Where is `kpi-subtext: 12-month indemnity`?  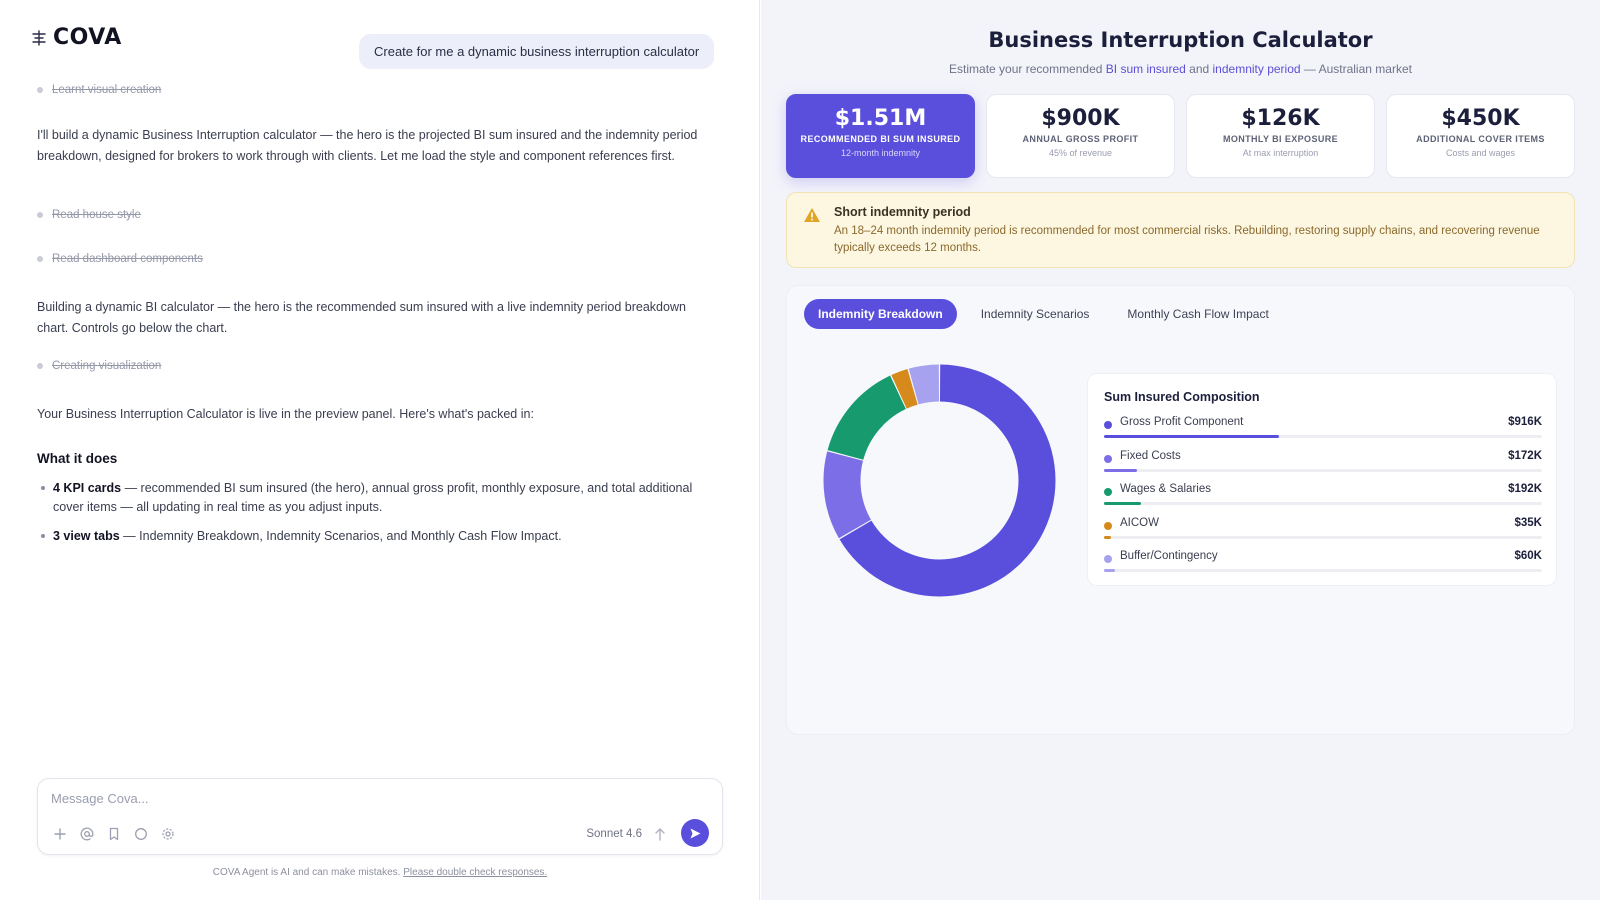
kpi-subtext: 12-month indemnity is located at coordinates (880, 153).